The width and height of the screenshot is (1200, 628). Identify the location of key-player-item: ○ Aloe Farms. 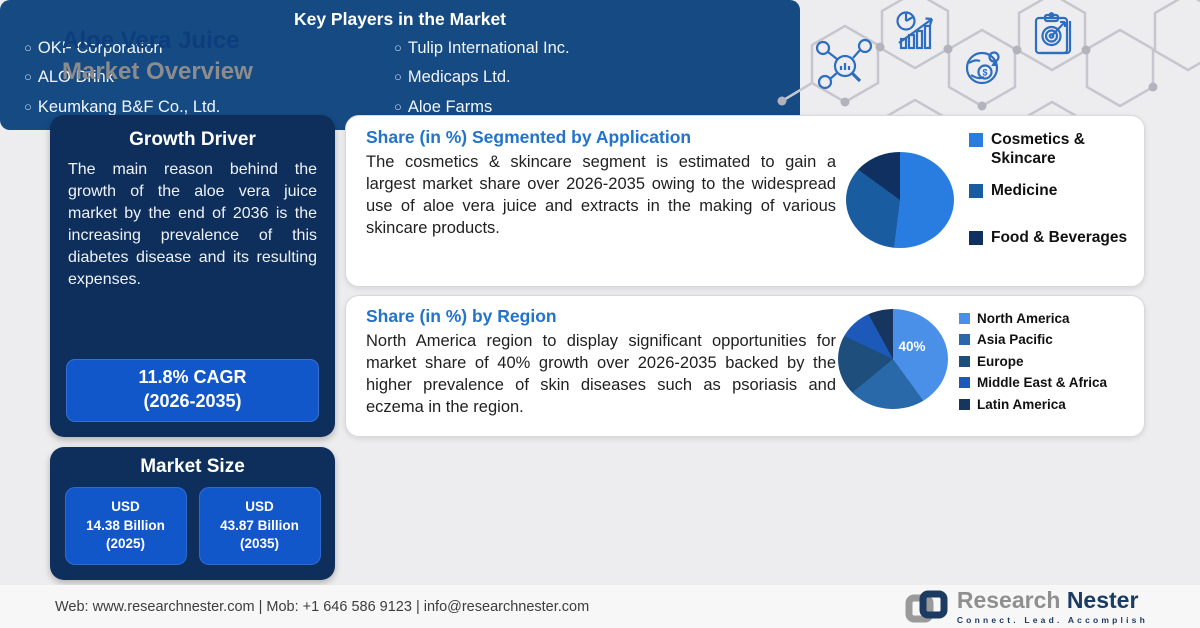
(482, 107).